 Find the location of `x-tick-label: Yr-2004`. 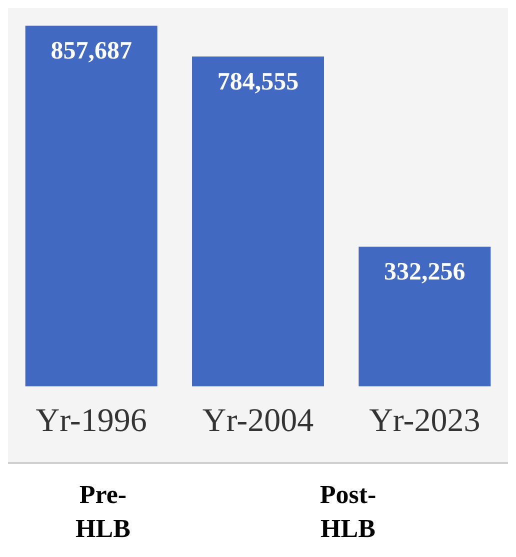

x-tick-label: Yr-2004 is located at coordinates (258, 420).